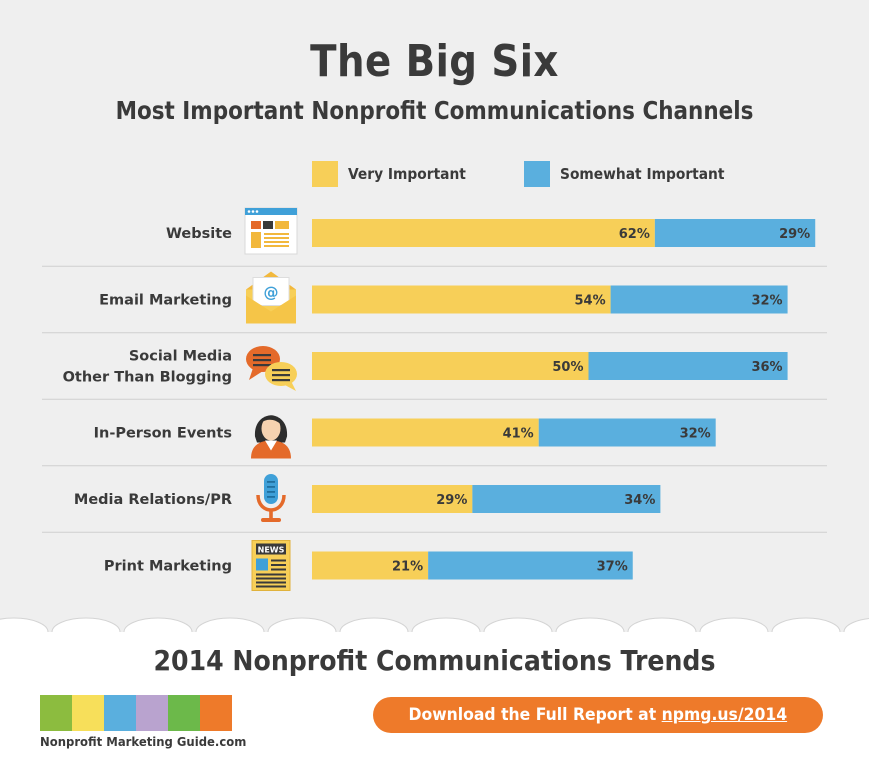 This screenshot has height=763, width=869. What do you see at coordinates (642, 174) in the screenshot?
I see `legend-label-somewhat-important: Somewhat Important` at bounding box center [642, 174].